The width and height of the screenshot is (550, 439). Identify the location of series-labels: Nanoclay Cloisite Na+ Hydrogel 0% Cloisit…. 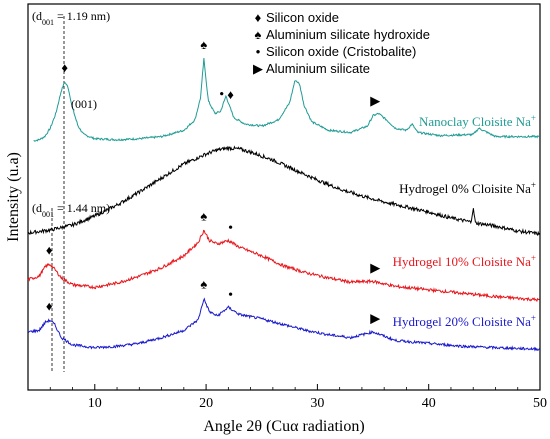
(464, 221).